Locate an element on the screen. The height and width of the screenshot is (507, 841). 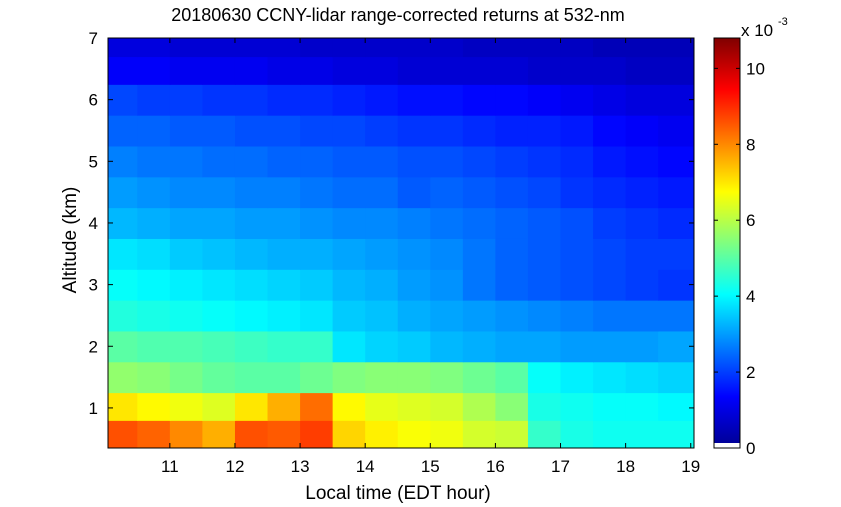
colorbar-exponent-base: x 10 is located at coordinates (757, 30).